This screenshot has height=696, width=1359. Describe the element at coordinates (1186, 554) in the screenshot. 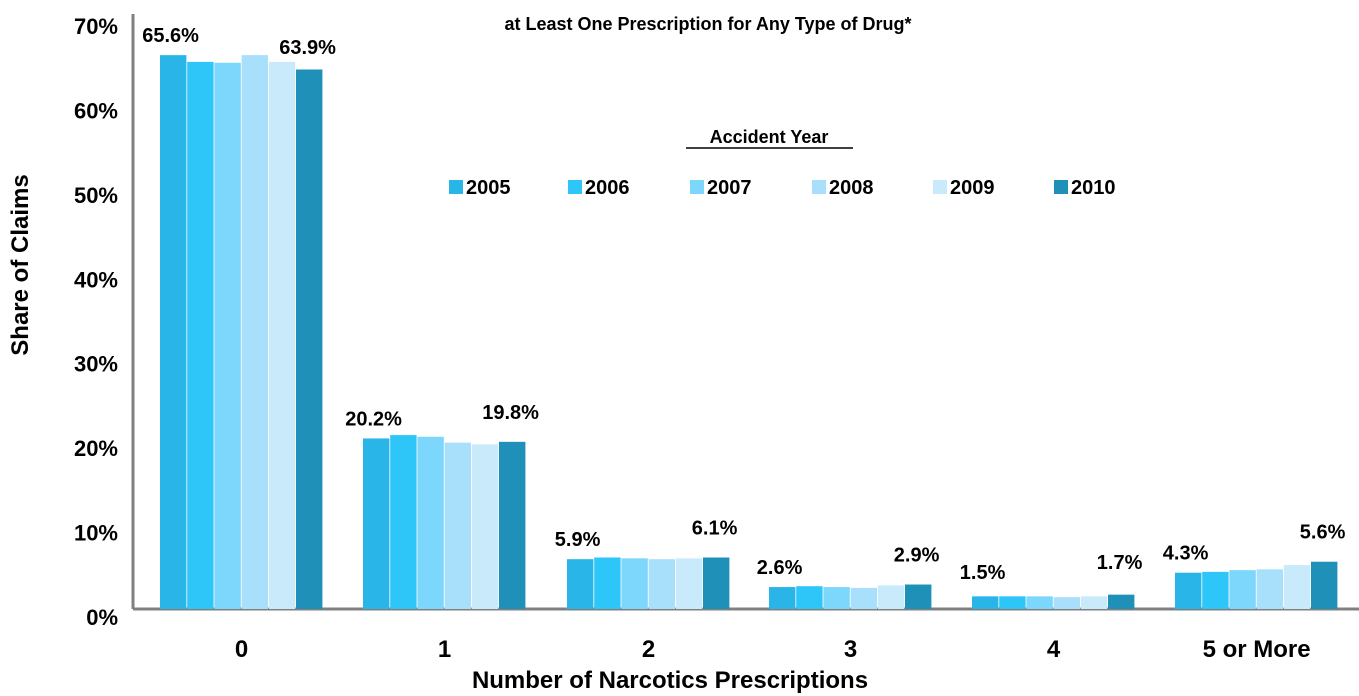

I see `data-label: 4.3%` at that location.